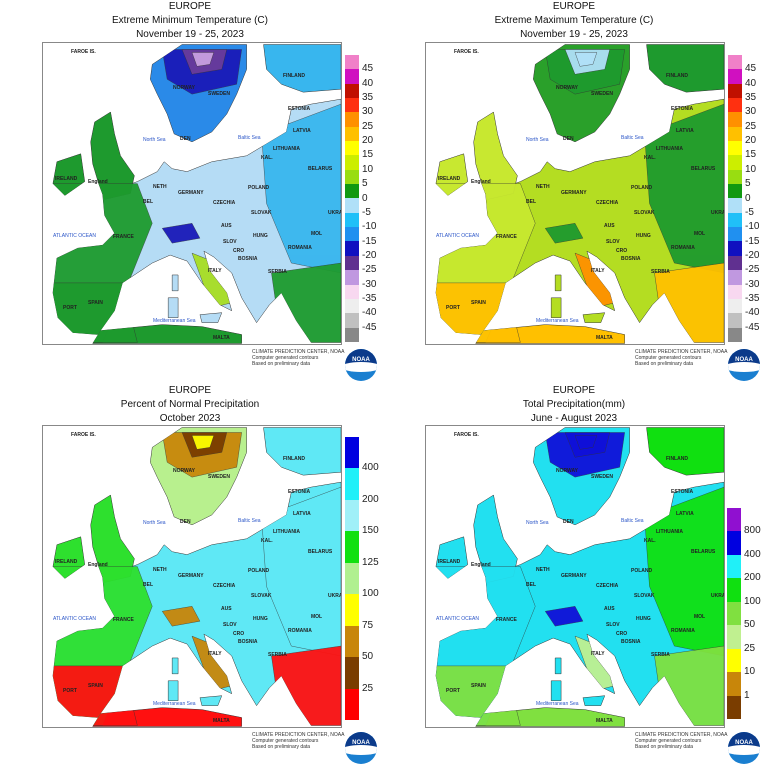 This screenshot has width=768, height=768. Describe the element at coordinates (361, 748) in the screenshot. I see `noaa-logo: NOAA` at that location.